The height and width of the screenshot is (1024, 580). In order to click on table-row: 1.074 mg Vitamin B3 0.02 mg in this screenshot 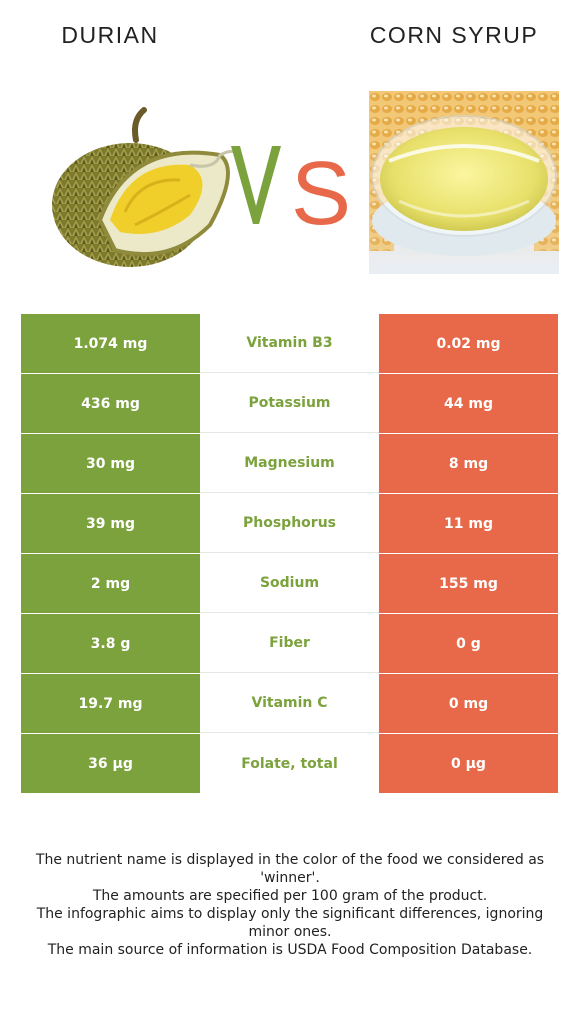, I will do `click(289, 344)`.